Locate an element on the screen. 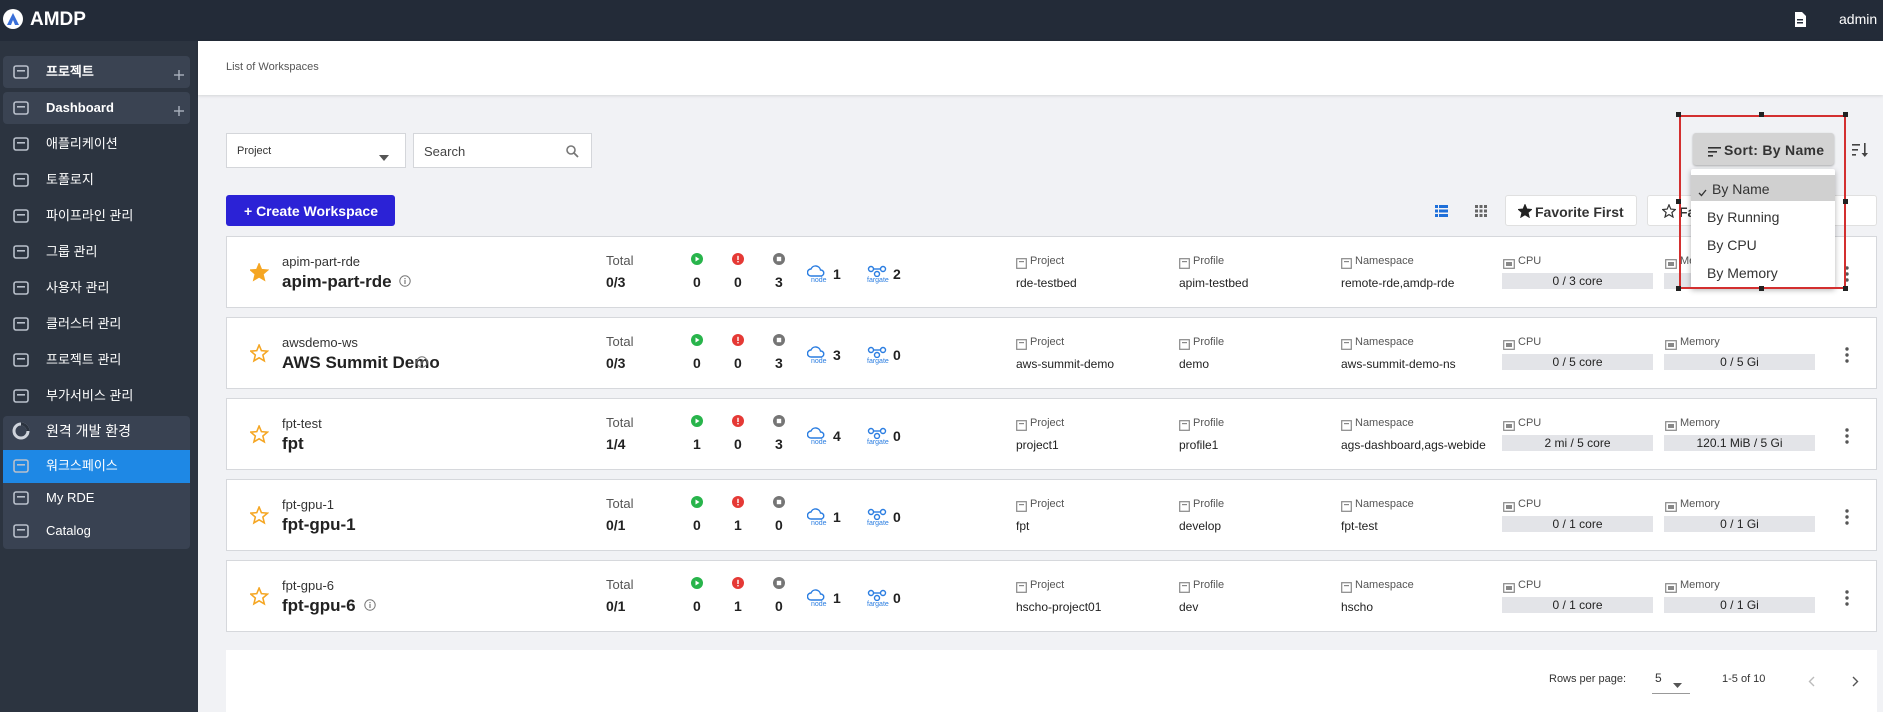 Image resolution: width=1883 pixels, height=712 pixels. sort-option: By Memory is located at coordinates (1763, 272).